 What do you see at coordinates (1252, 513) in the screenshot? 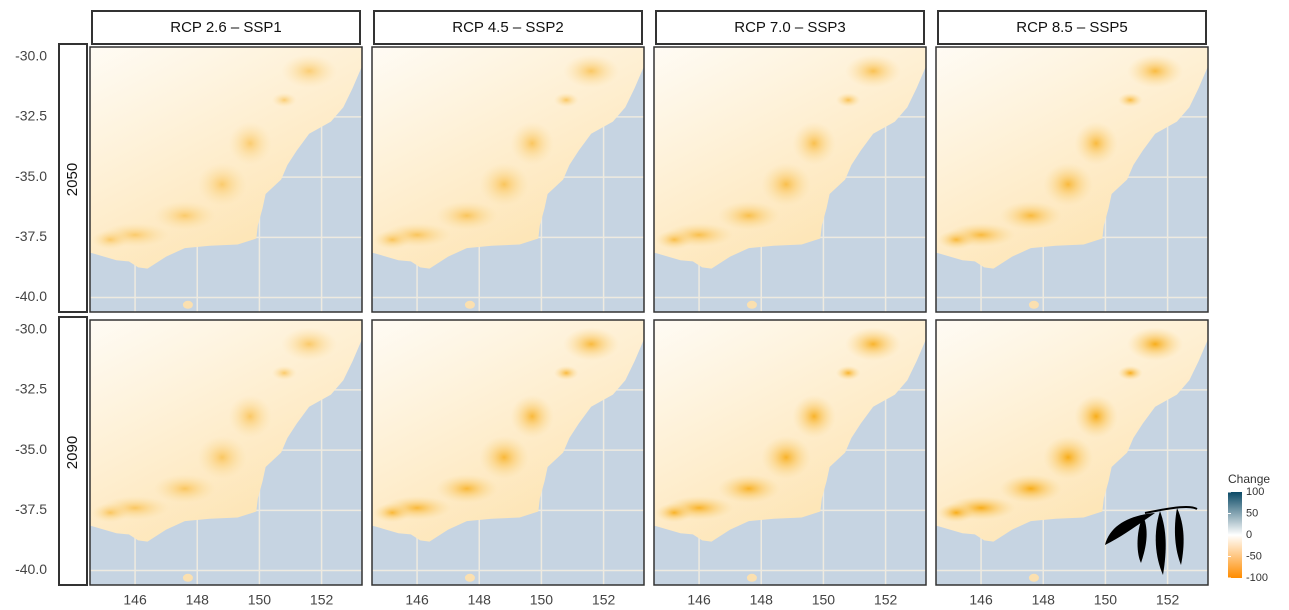
I see `legend-tick-label: 50` at bounding box center [1252, 513].